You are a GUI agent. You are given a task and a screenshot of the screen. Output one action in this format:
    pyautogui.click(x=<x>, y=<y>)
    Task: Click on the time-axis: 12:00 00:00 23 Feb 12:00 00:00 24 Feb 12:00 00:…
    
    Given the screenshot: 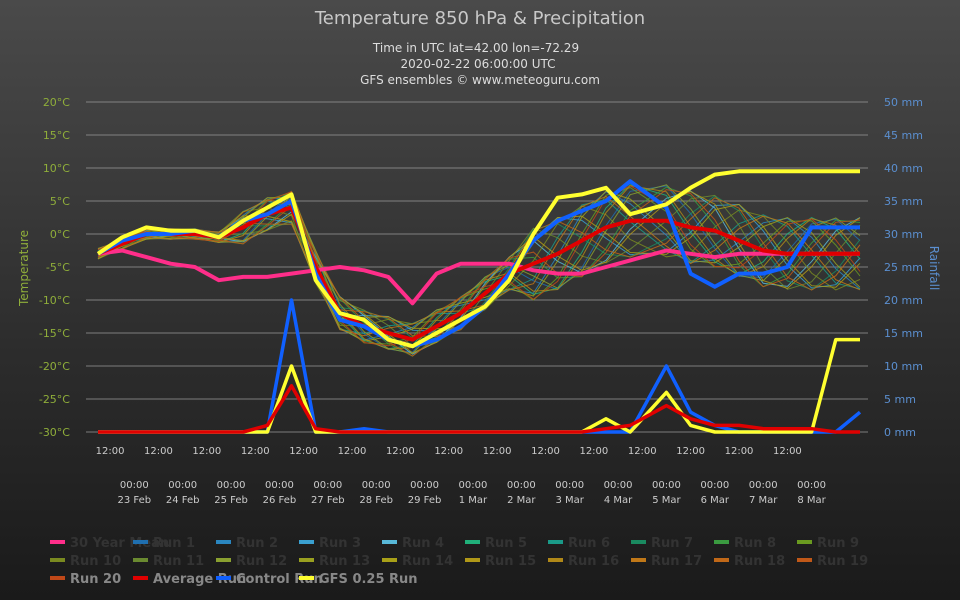 What is the action you would take?
    pyautogui.click(x=461, y=476)
    